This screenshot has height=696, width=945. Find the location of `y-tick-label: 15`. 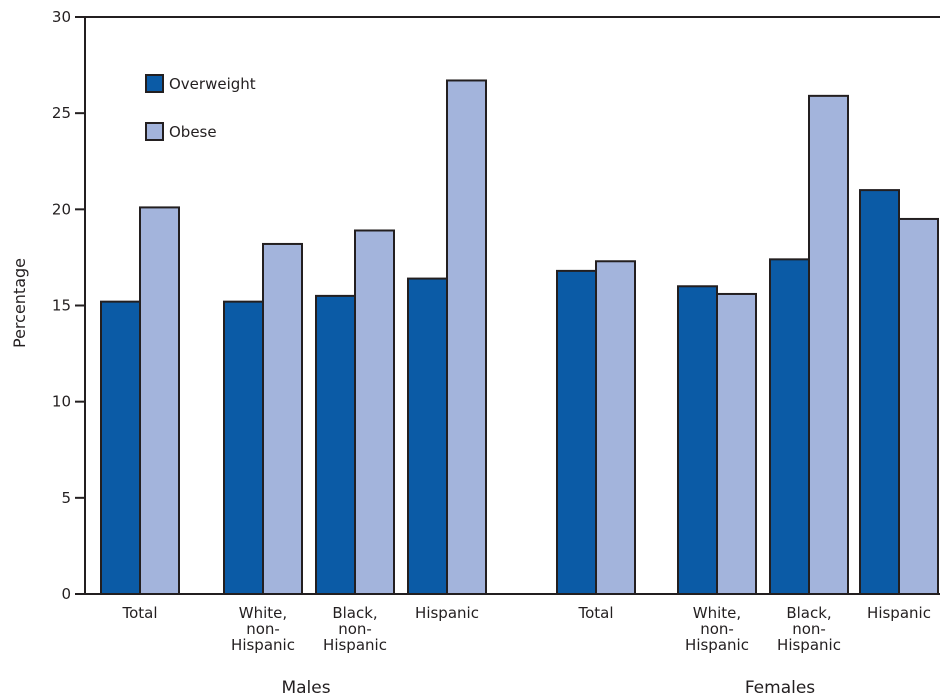

y-tick-label: 15 is located at coordinates (61, 306).